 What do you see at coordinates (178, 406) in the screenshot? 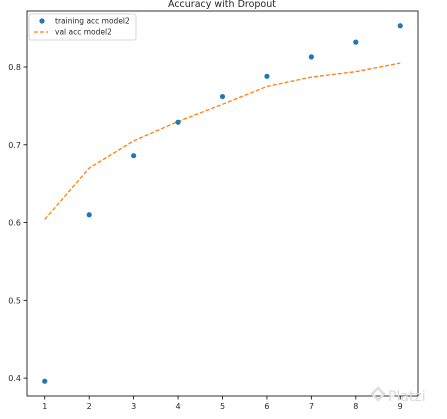
I see `x-tick-label: 4` at bounding box center [178, 406].